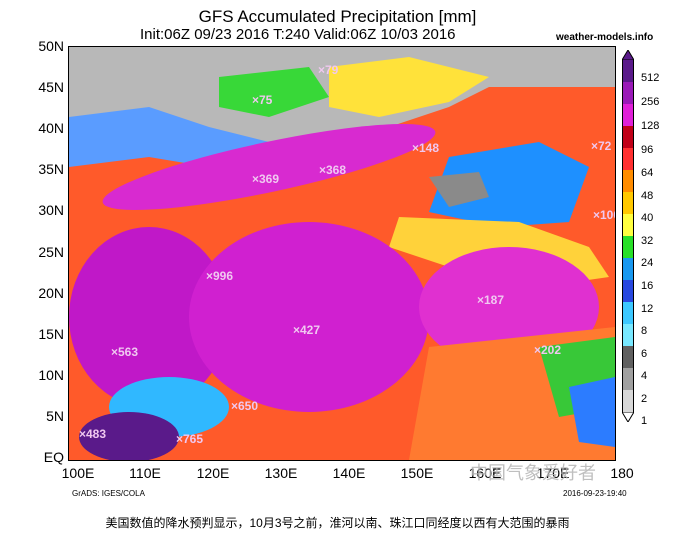  I want to click on lat-label: 30N, so click(51, 210).